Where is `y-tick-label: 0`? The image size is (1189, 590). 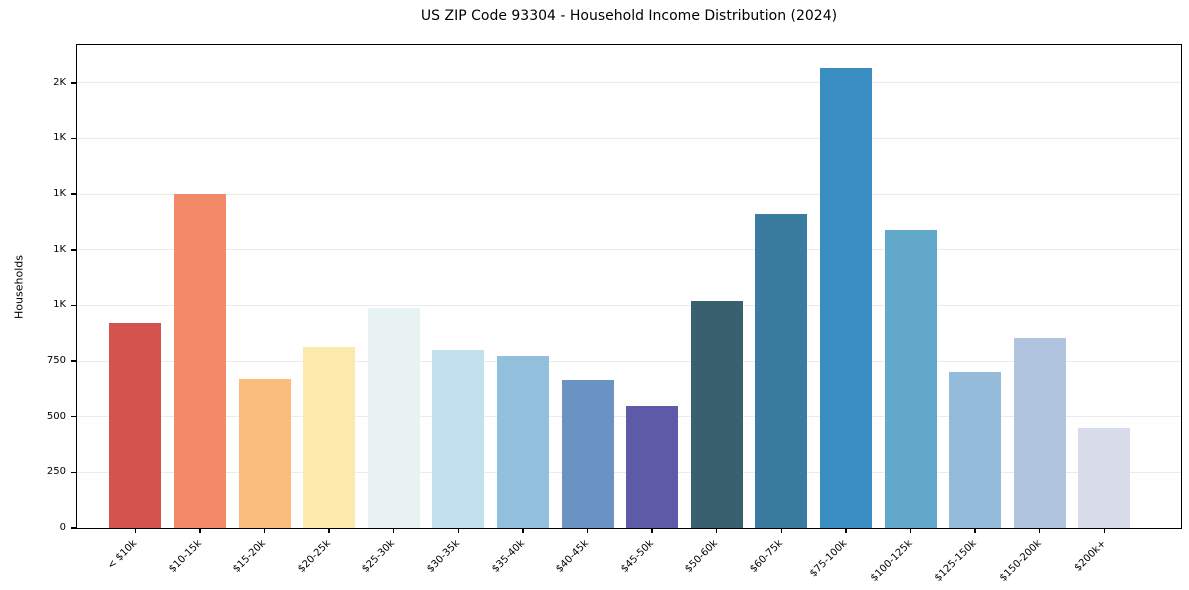 y-tick-label: 0 is located at coordinates (62, 527).